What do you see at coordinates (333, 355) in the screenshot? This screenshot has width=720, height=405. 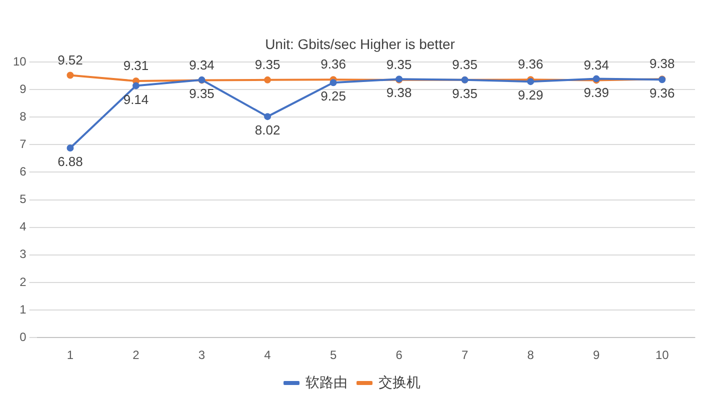 I see `x-tick-label: 5` at bounding box center [333, 355].